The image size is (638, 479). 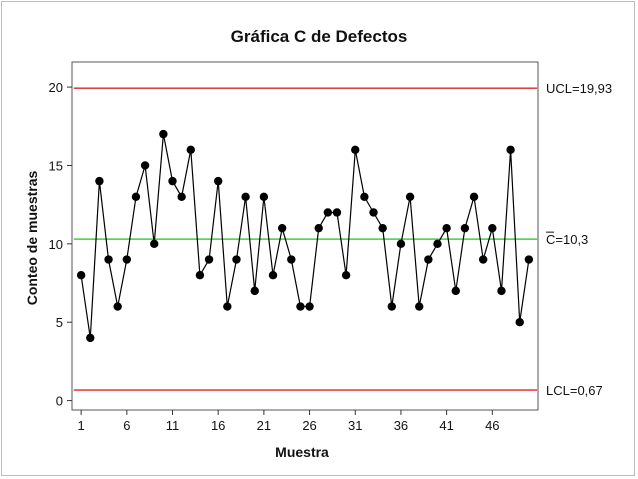 What do you see at coordinates (309, 425) in the screenshot?
I see `x-tick-label: 26` at bounding box center [309, 425].